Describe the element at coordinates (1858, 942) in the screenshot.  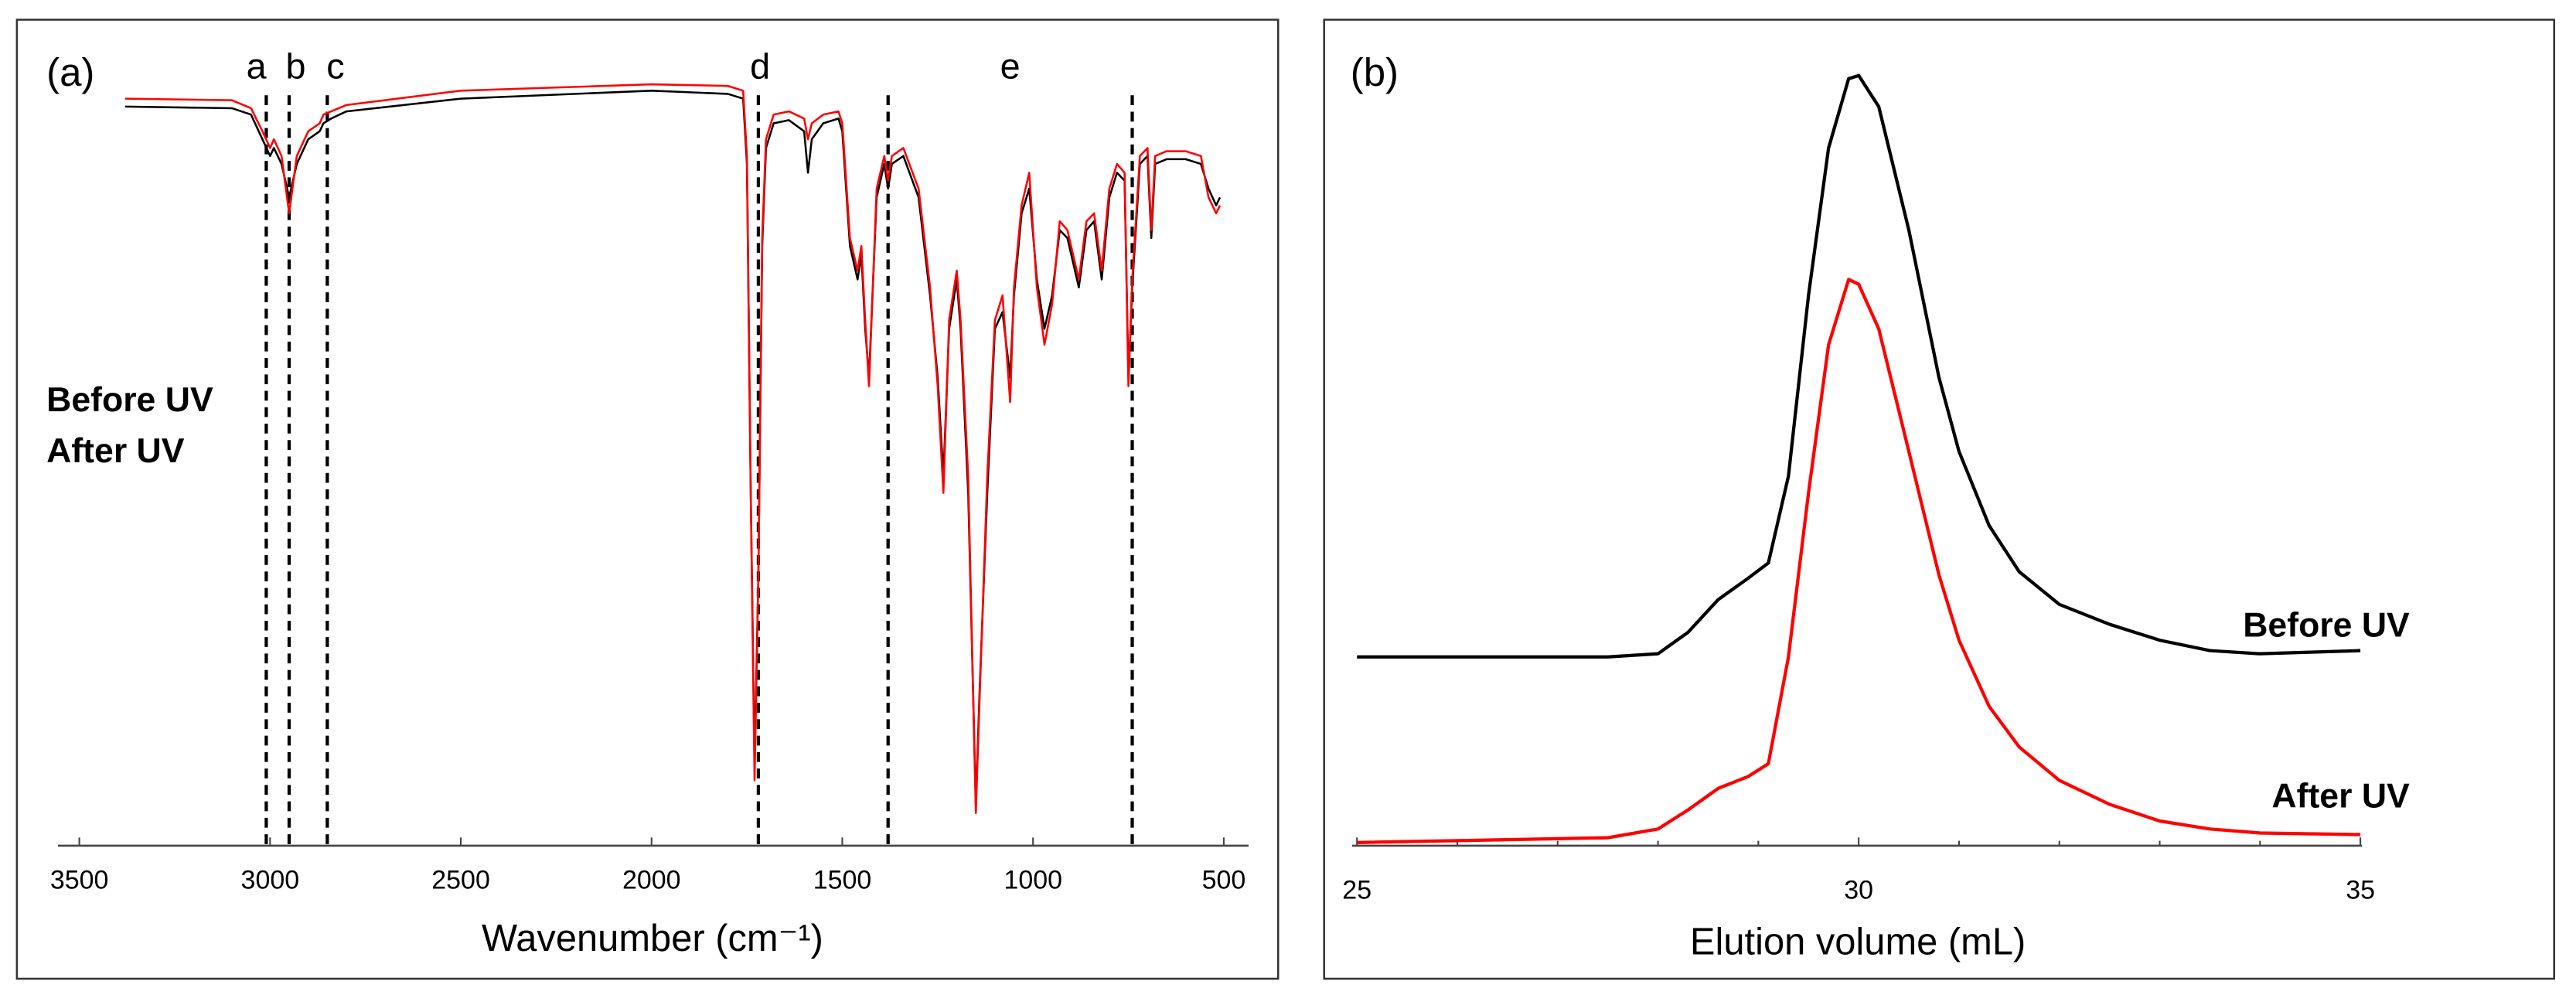
I see `x-axis-label: Elution volume (mL)` at that location.